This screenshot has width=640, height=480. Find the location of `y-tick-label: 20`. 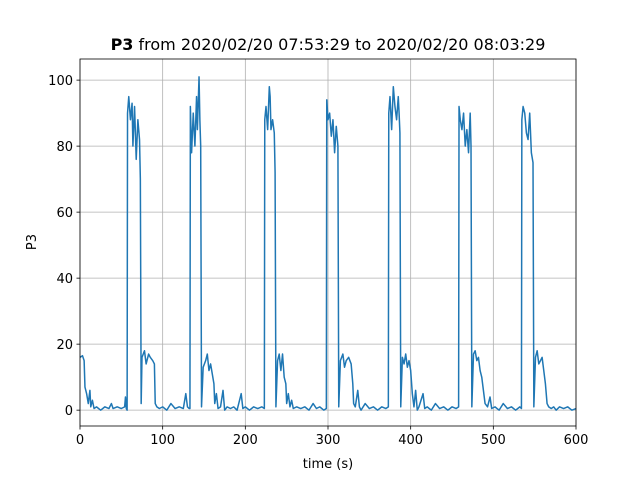

y-tick-label: 20 is located at coordinates (64, 345).